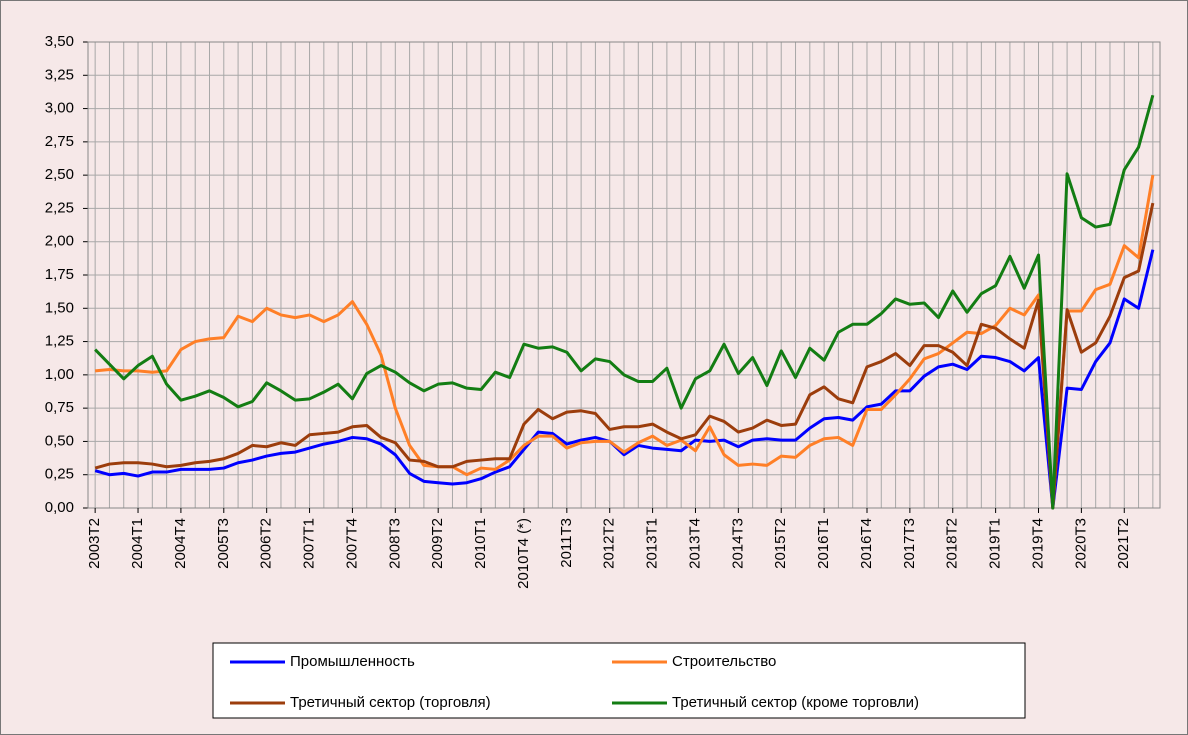 Image resolution: width=1188 pixels, height=735 pixels. What do you see at coordinates (352, 661) in the screenshot?
I see `legend-label: Промышленность` at bounding box center [352, 661].